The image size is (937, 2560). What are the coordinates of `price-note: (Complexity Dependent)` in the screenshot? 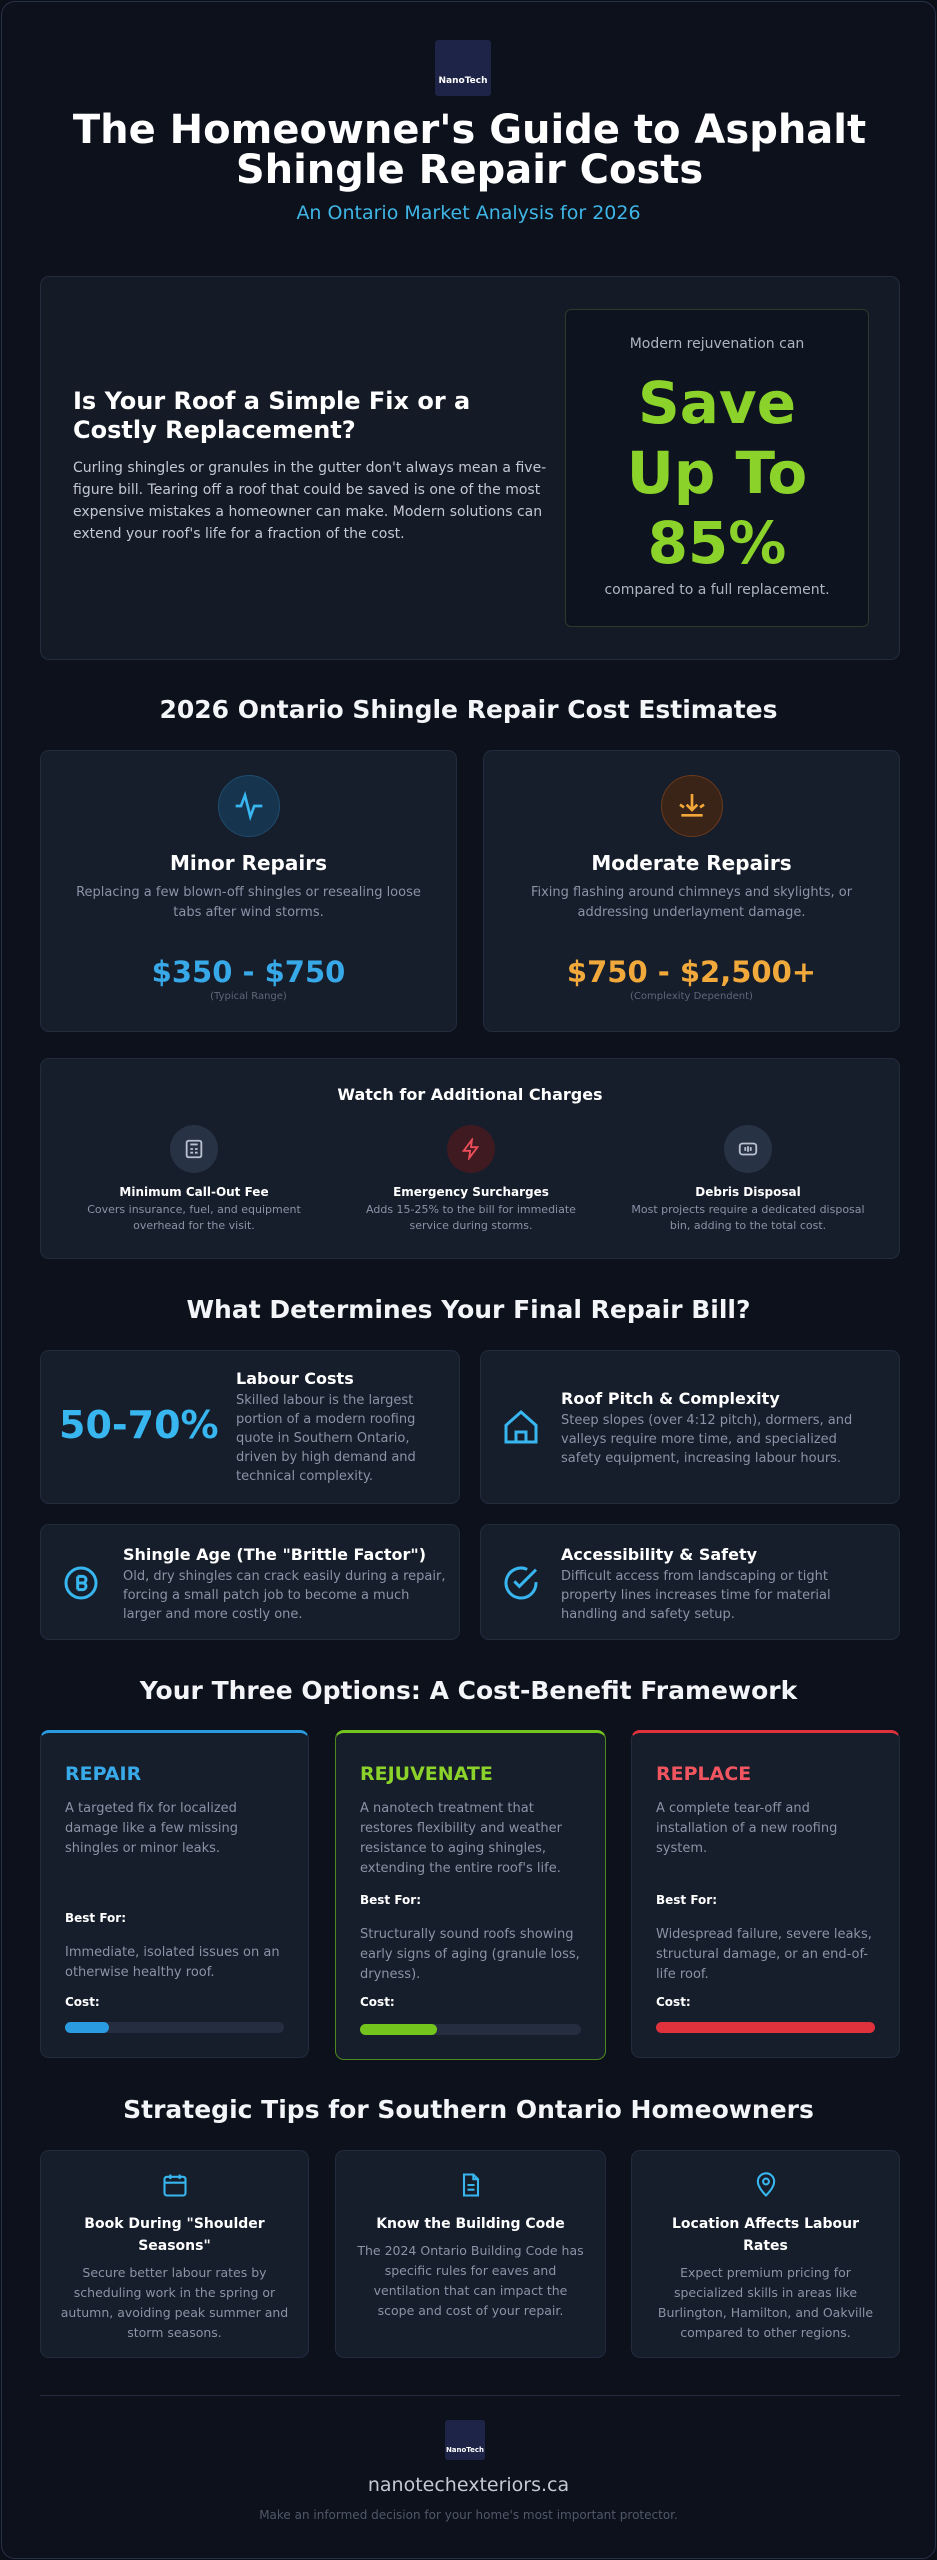 It's located at (691, 996).